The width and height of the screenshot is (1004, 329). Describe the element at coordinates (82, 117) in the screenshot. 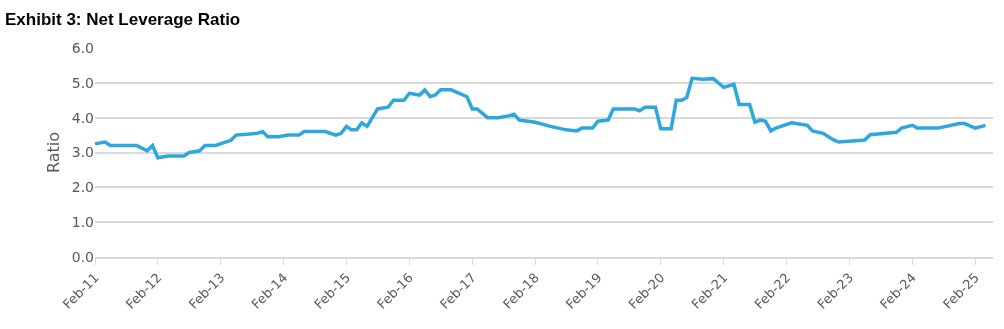

I see `y-tick-label: 4.0` at that location.